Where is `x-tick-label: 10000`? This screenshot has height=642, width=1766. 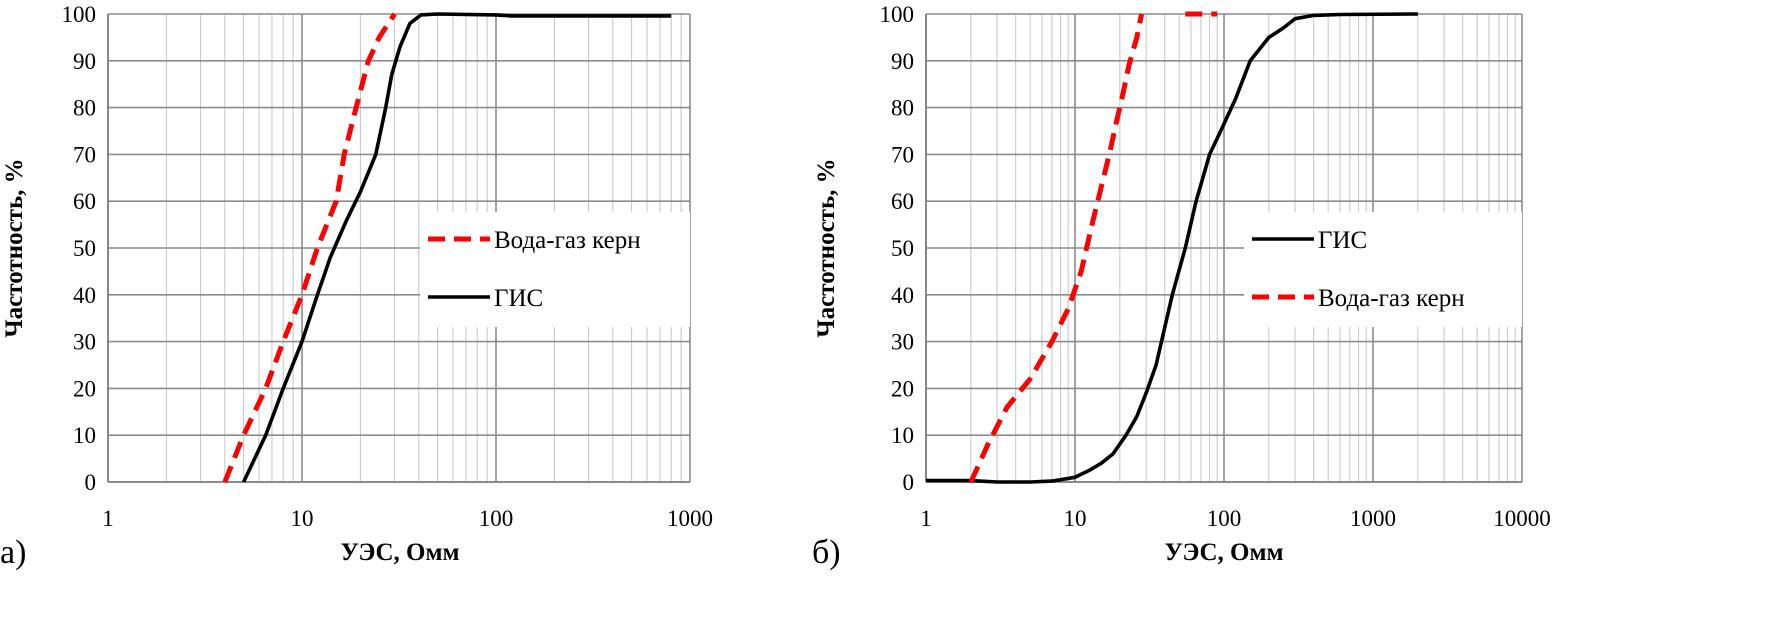 x-tick-label: 10000 is located at coordinates (1522, 518).